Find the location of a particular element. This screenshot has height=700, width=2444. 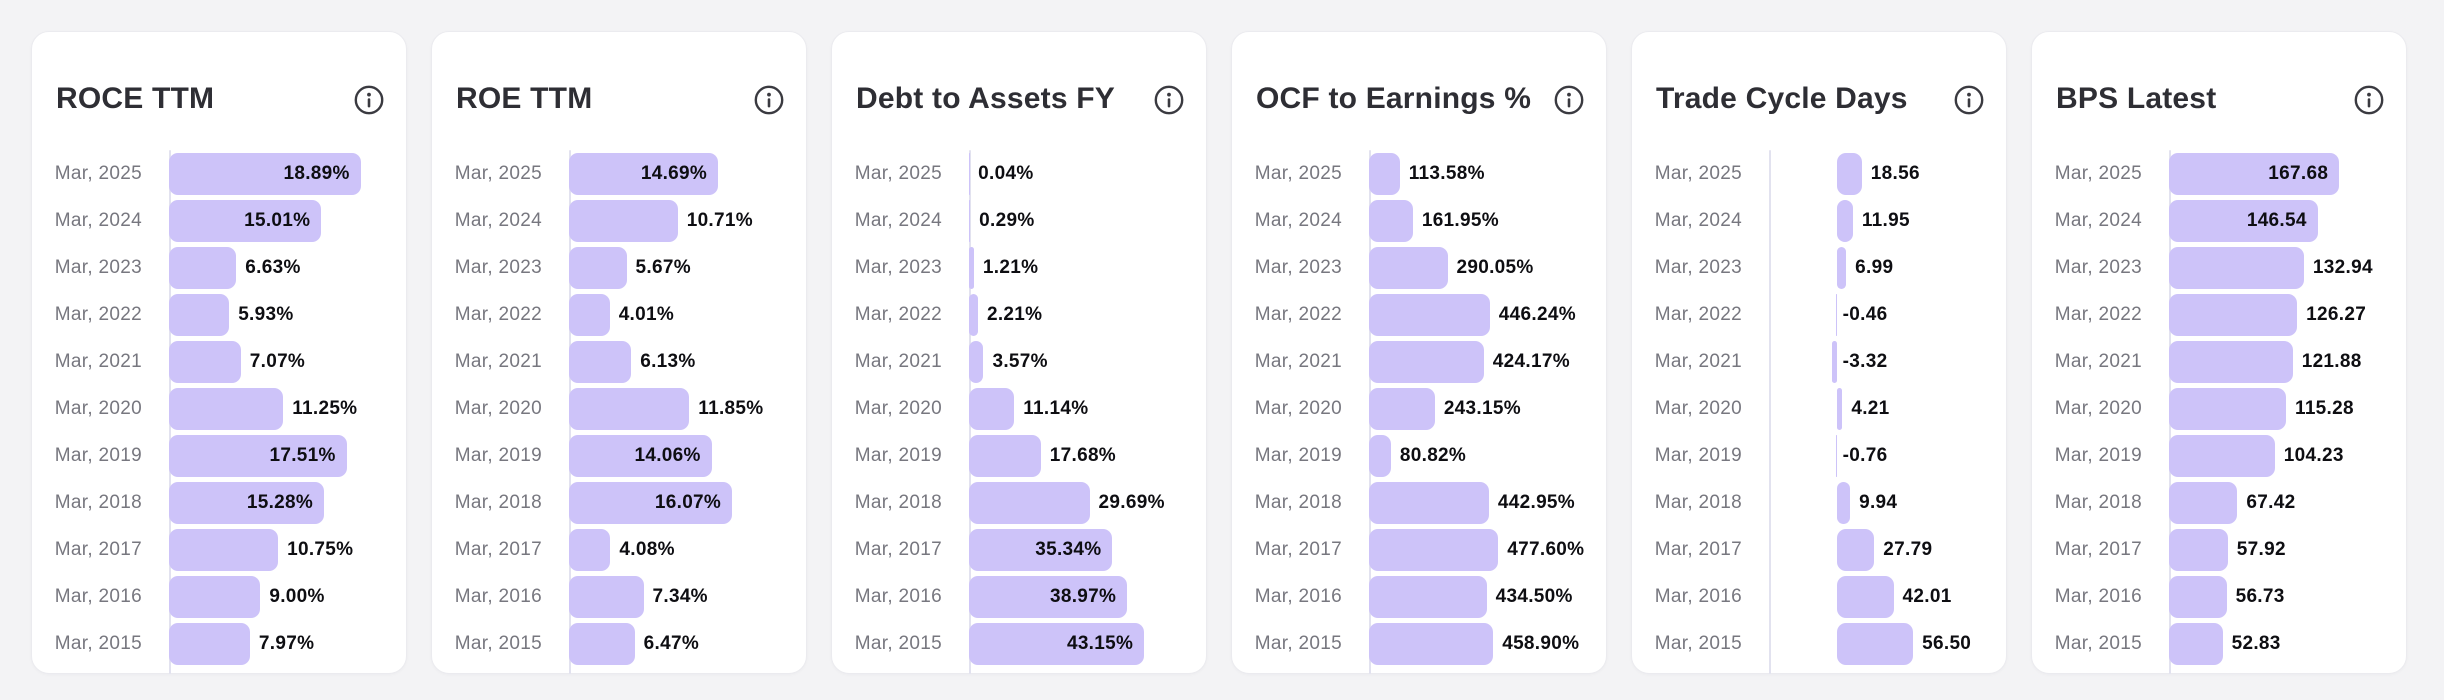

chart-row: Mar, 2020 243.15% is located at coordinates (1419, 409).